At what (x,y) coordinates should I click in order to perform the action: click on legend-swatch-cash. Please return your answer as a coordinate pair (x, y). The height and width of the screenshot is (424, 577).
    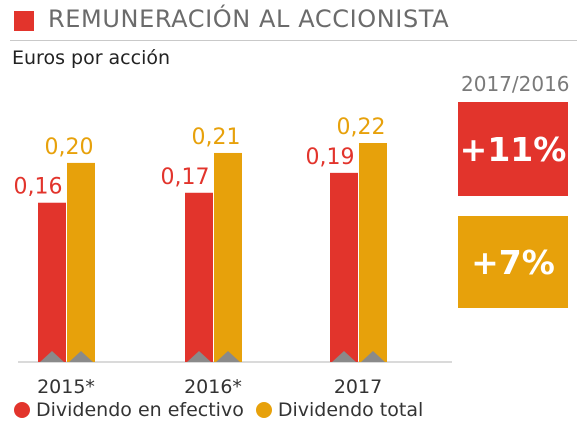
    Looking at the image, I should click on (22, 410).